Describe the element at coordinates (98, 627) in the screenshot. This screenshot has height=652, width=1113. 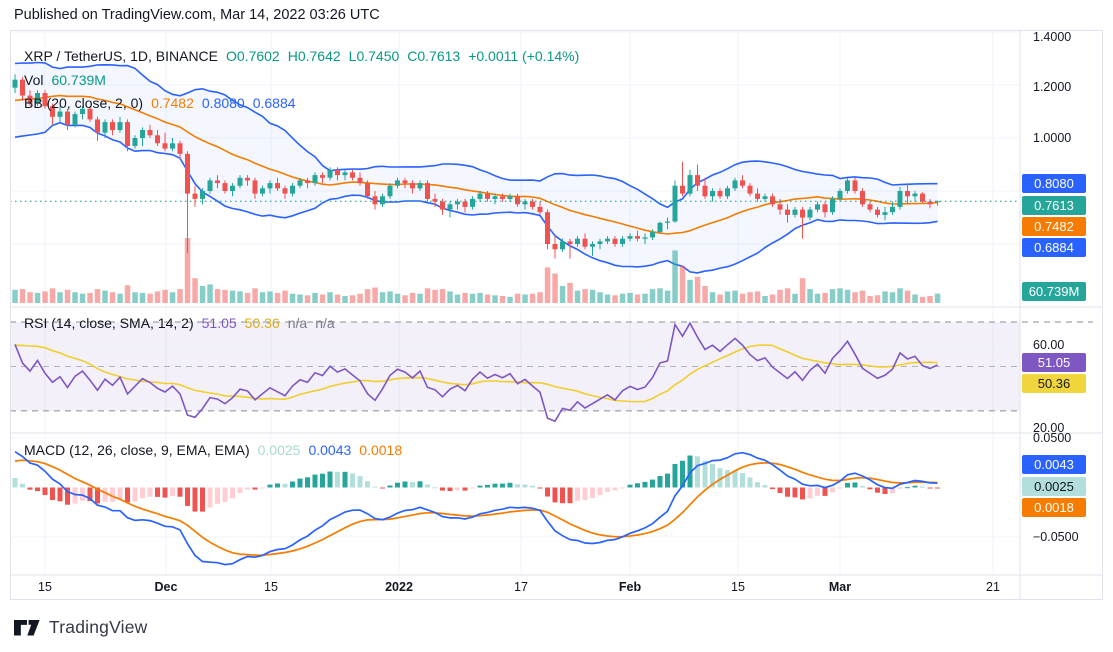
I see `tradingview-wordmark: TradingView` at that location.